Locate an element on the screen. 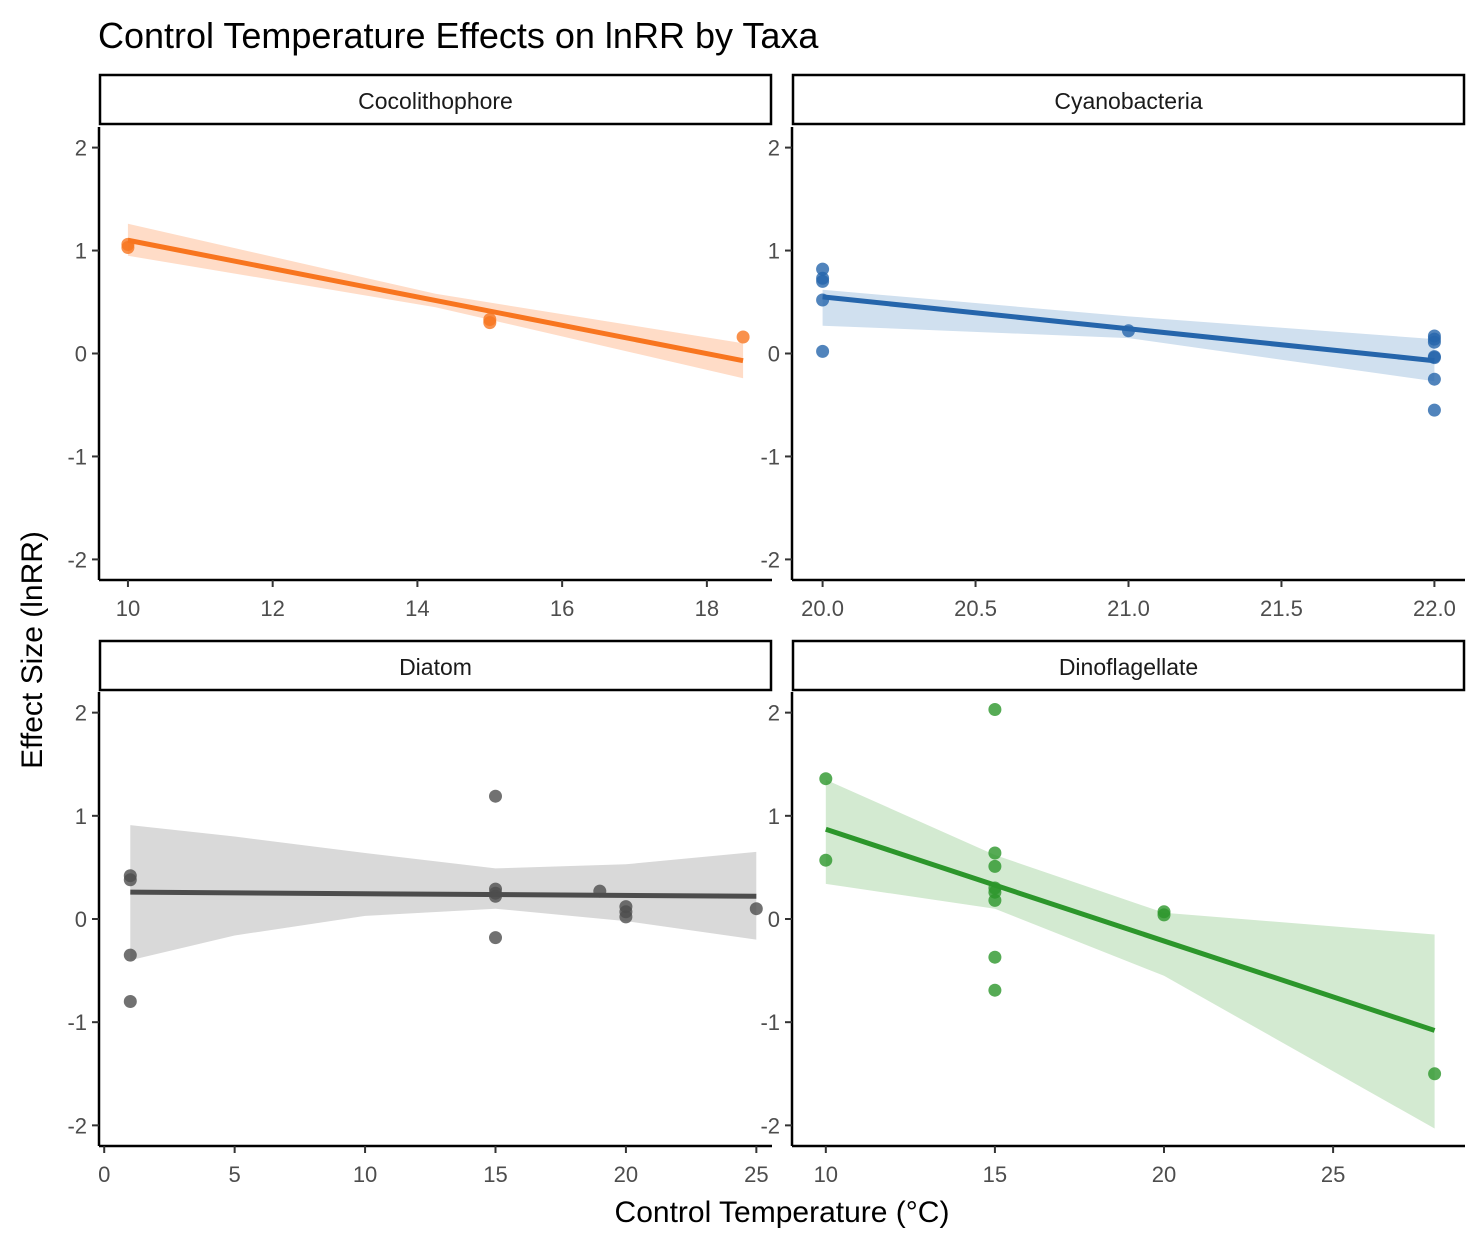 This screenshot has width=1484, height=1246. x-tick-label: 21.0 is located at coordinates (1128, 608).